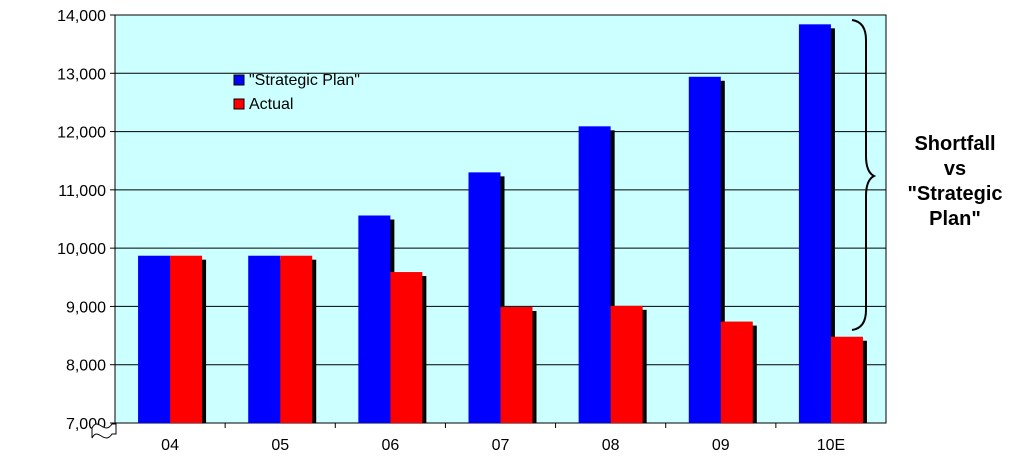 The height and width of the screenshot is (459, 1026). I want to click on x-tick-label: 10E, so click(831, 445).